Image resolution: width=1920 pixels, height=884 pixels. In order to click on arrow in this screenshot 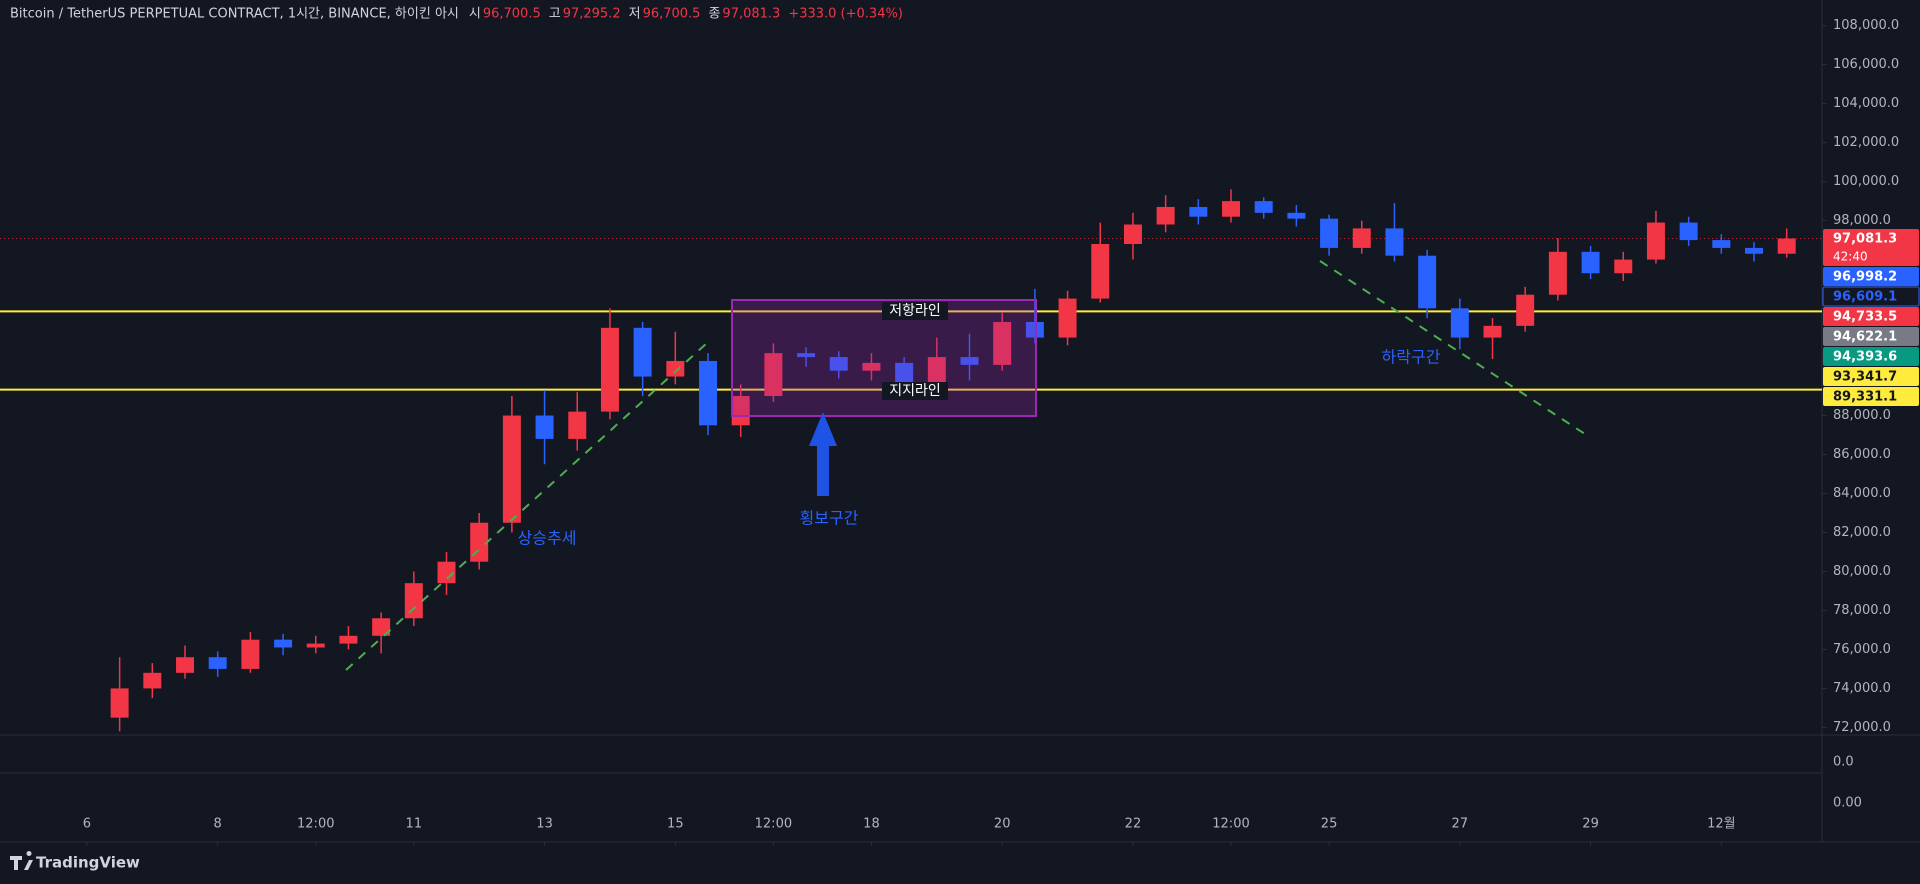, I will do `click(823, 454)`.